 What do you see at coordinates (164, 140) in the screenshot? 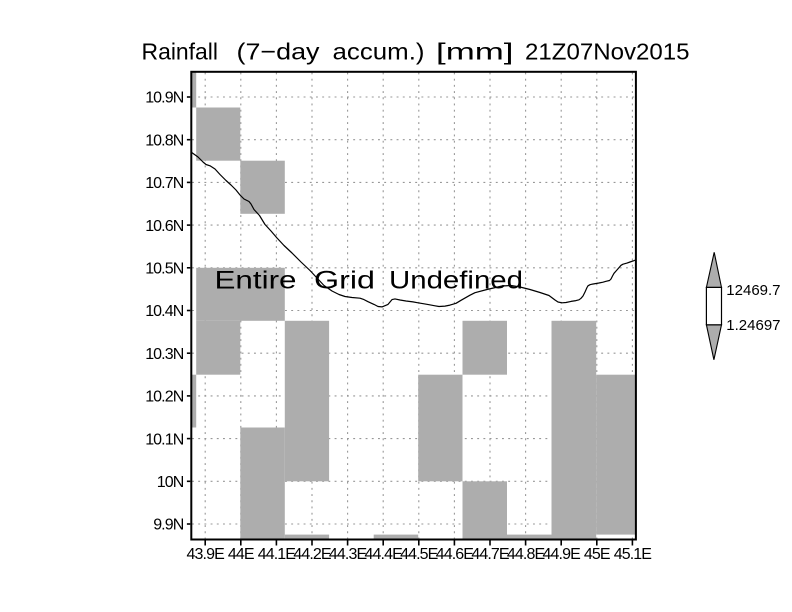
I see `svg-text: 10.8N` at bounding box center [164, 140].